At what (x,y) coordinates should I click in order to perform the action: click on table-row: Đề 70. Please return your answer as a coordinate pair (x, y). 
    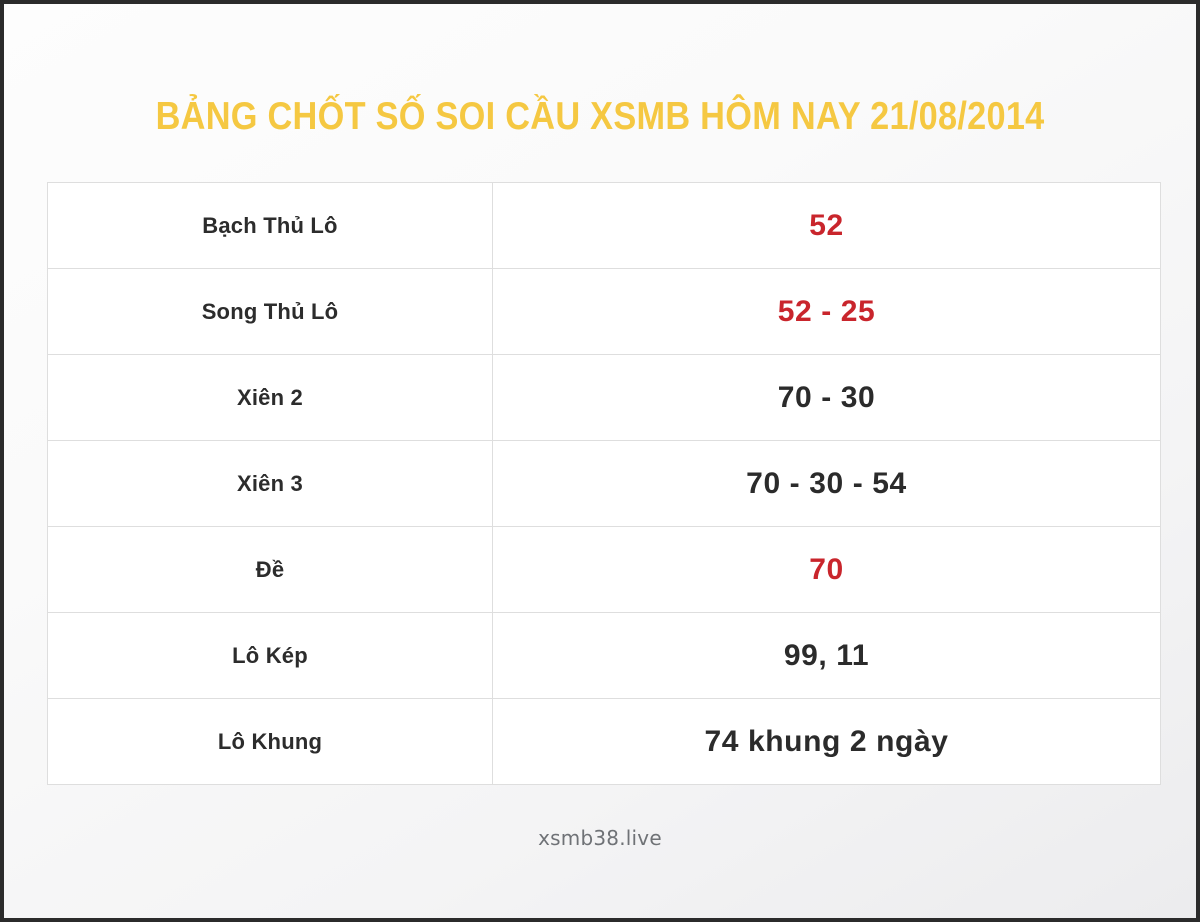
    Looking at the image, I should click on (604, 569).